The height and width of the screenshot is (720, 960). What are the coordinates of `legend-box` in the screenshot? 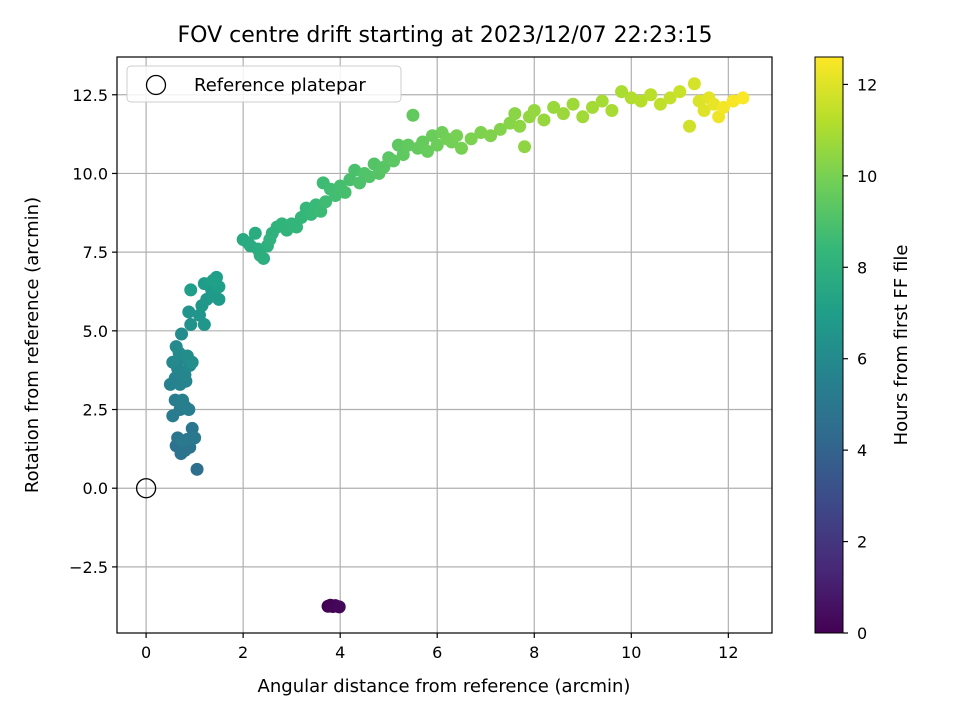 It's located at (264, 84).